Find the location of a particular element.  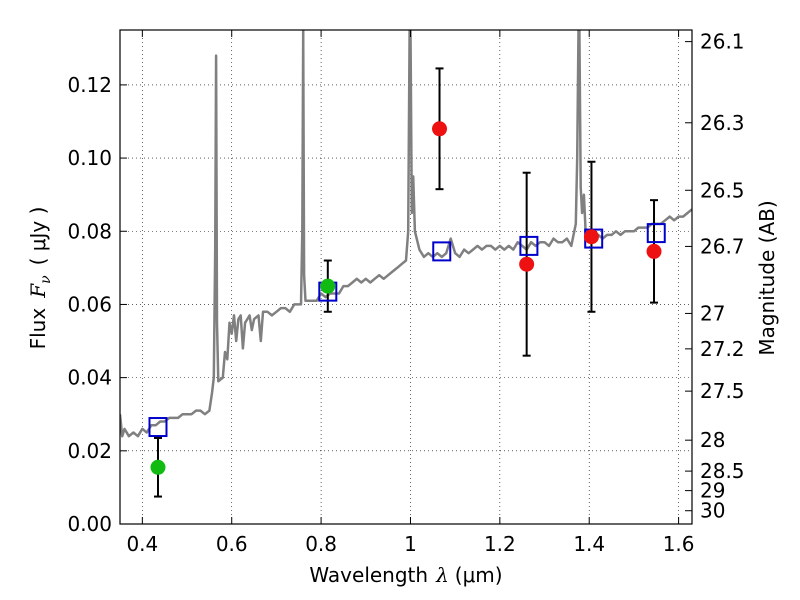

mag-tick-label: 27.2 is located at coordinates (722, 349).